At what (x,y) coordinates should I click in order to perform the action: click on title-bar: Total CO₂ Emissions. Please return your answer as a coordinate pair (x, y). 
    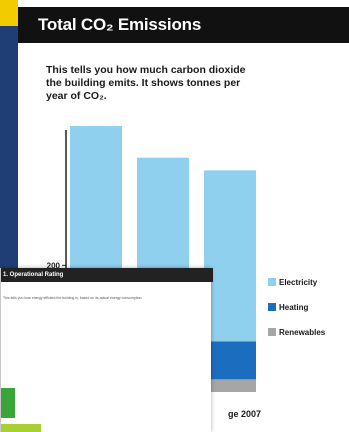
    Looking at the image, I should click on (183, 25).